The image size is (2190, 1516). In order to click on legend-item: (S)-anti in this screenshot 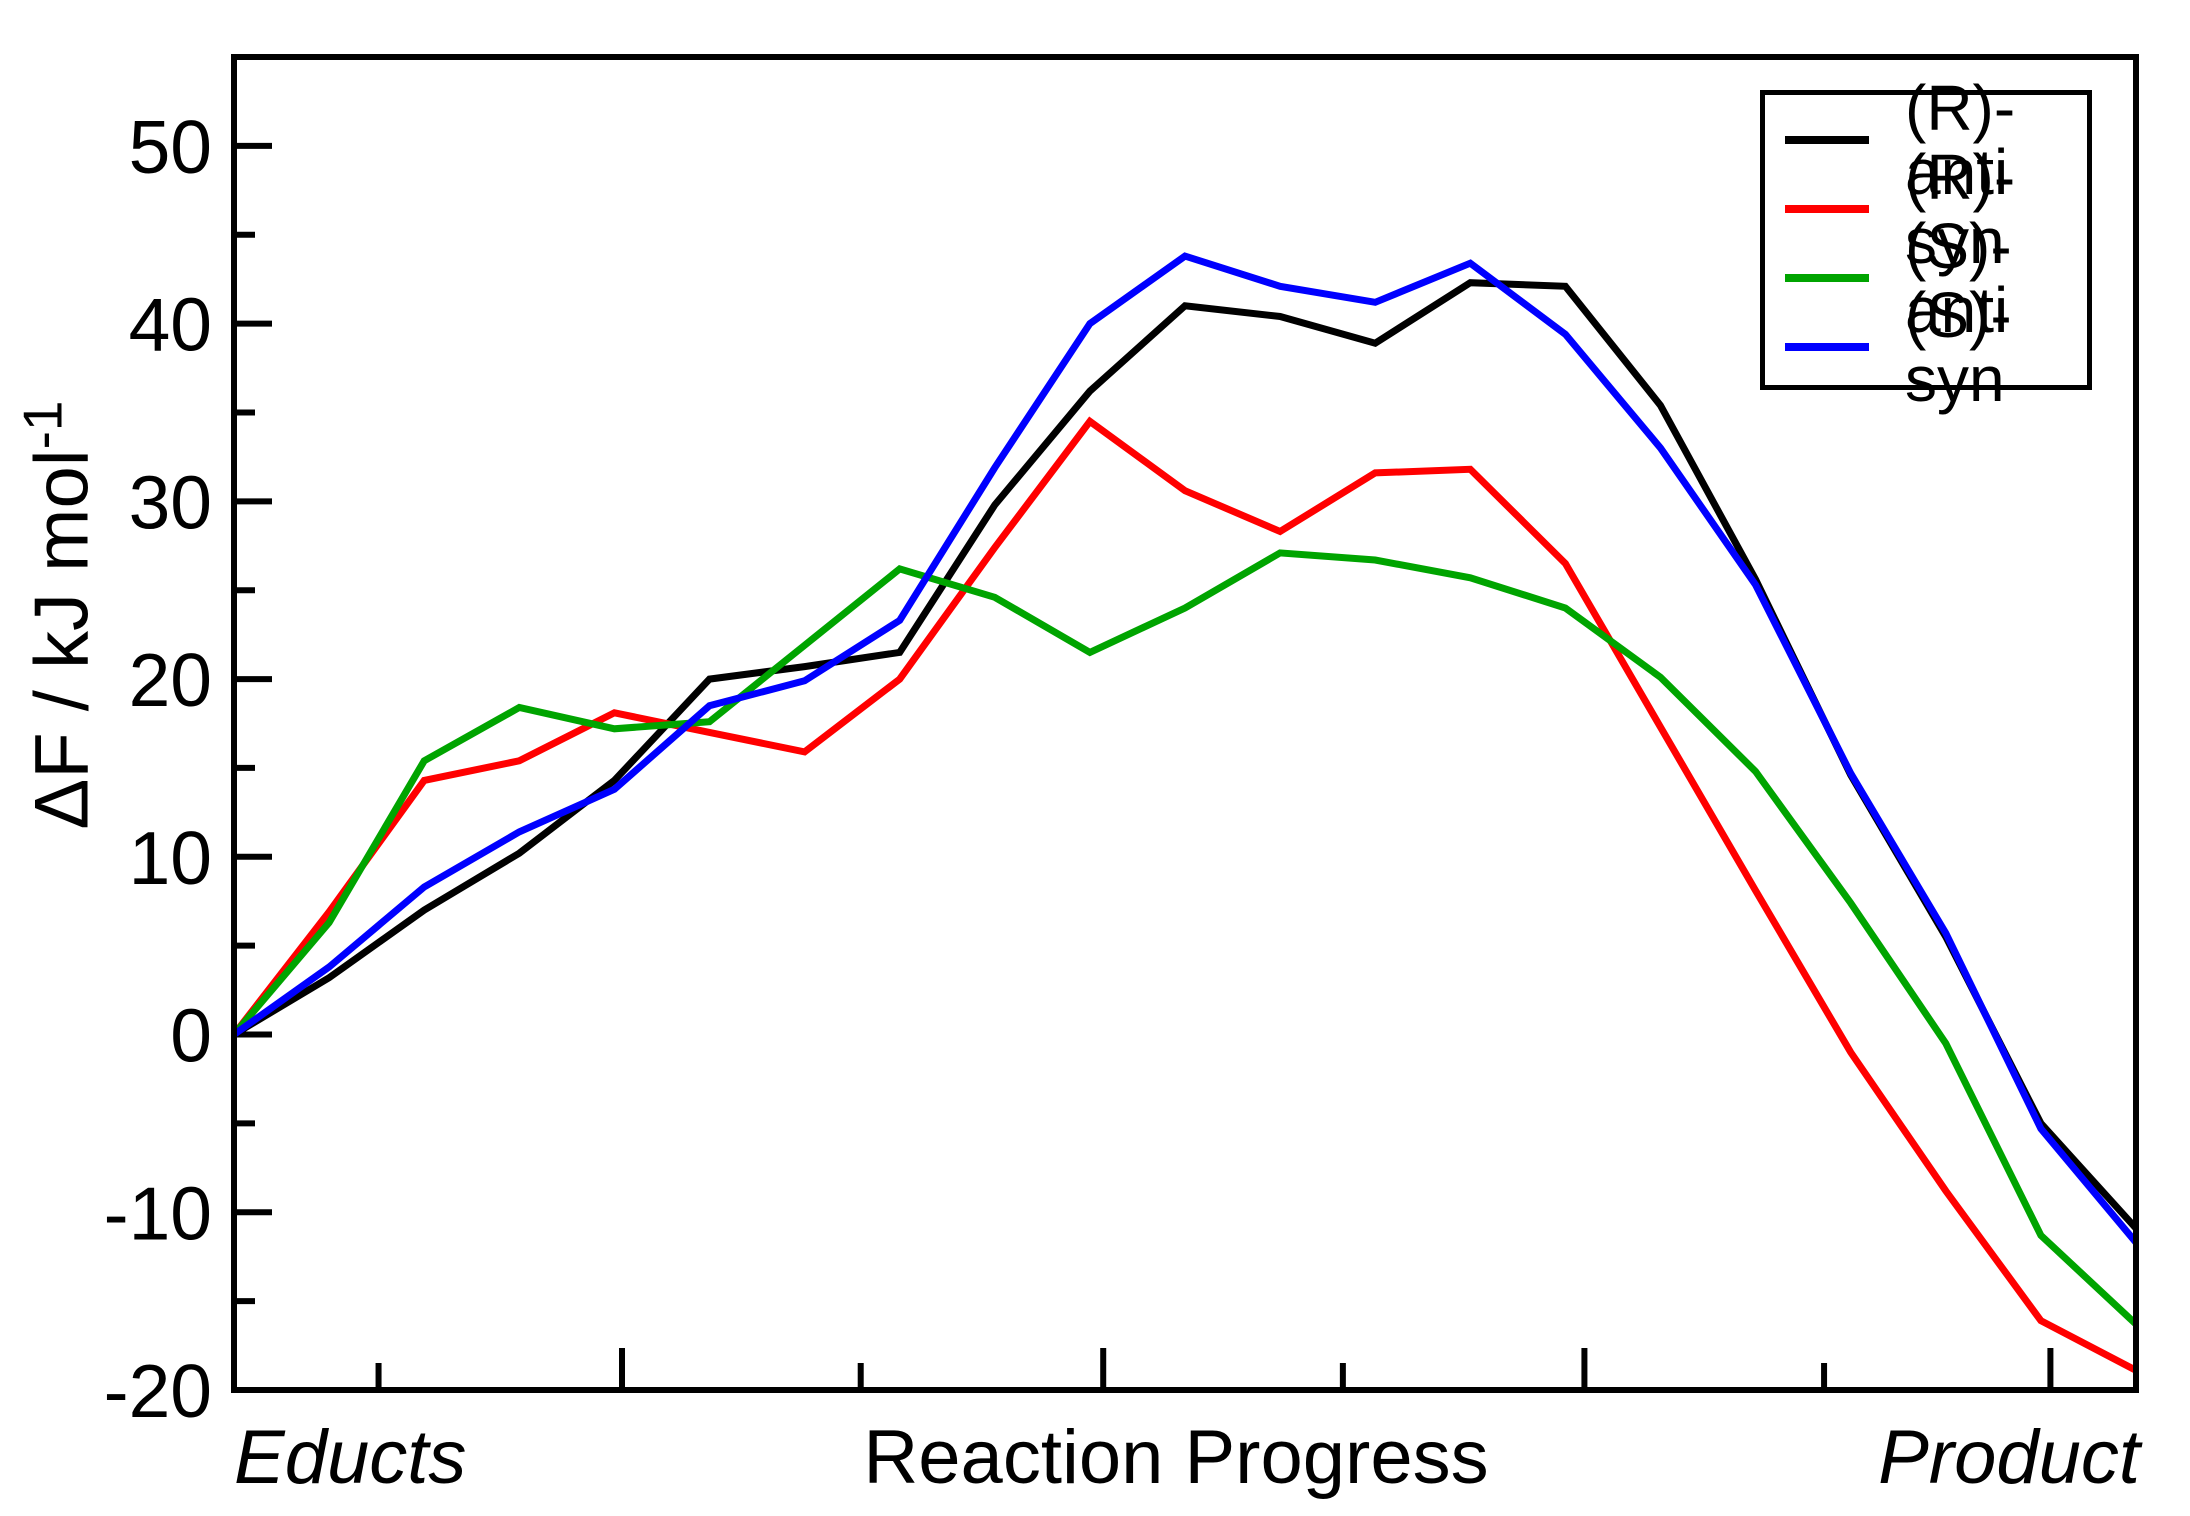, I will do `click(1926, 278)`.